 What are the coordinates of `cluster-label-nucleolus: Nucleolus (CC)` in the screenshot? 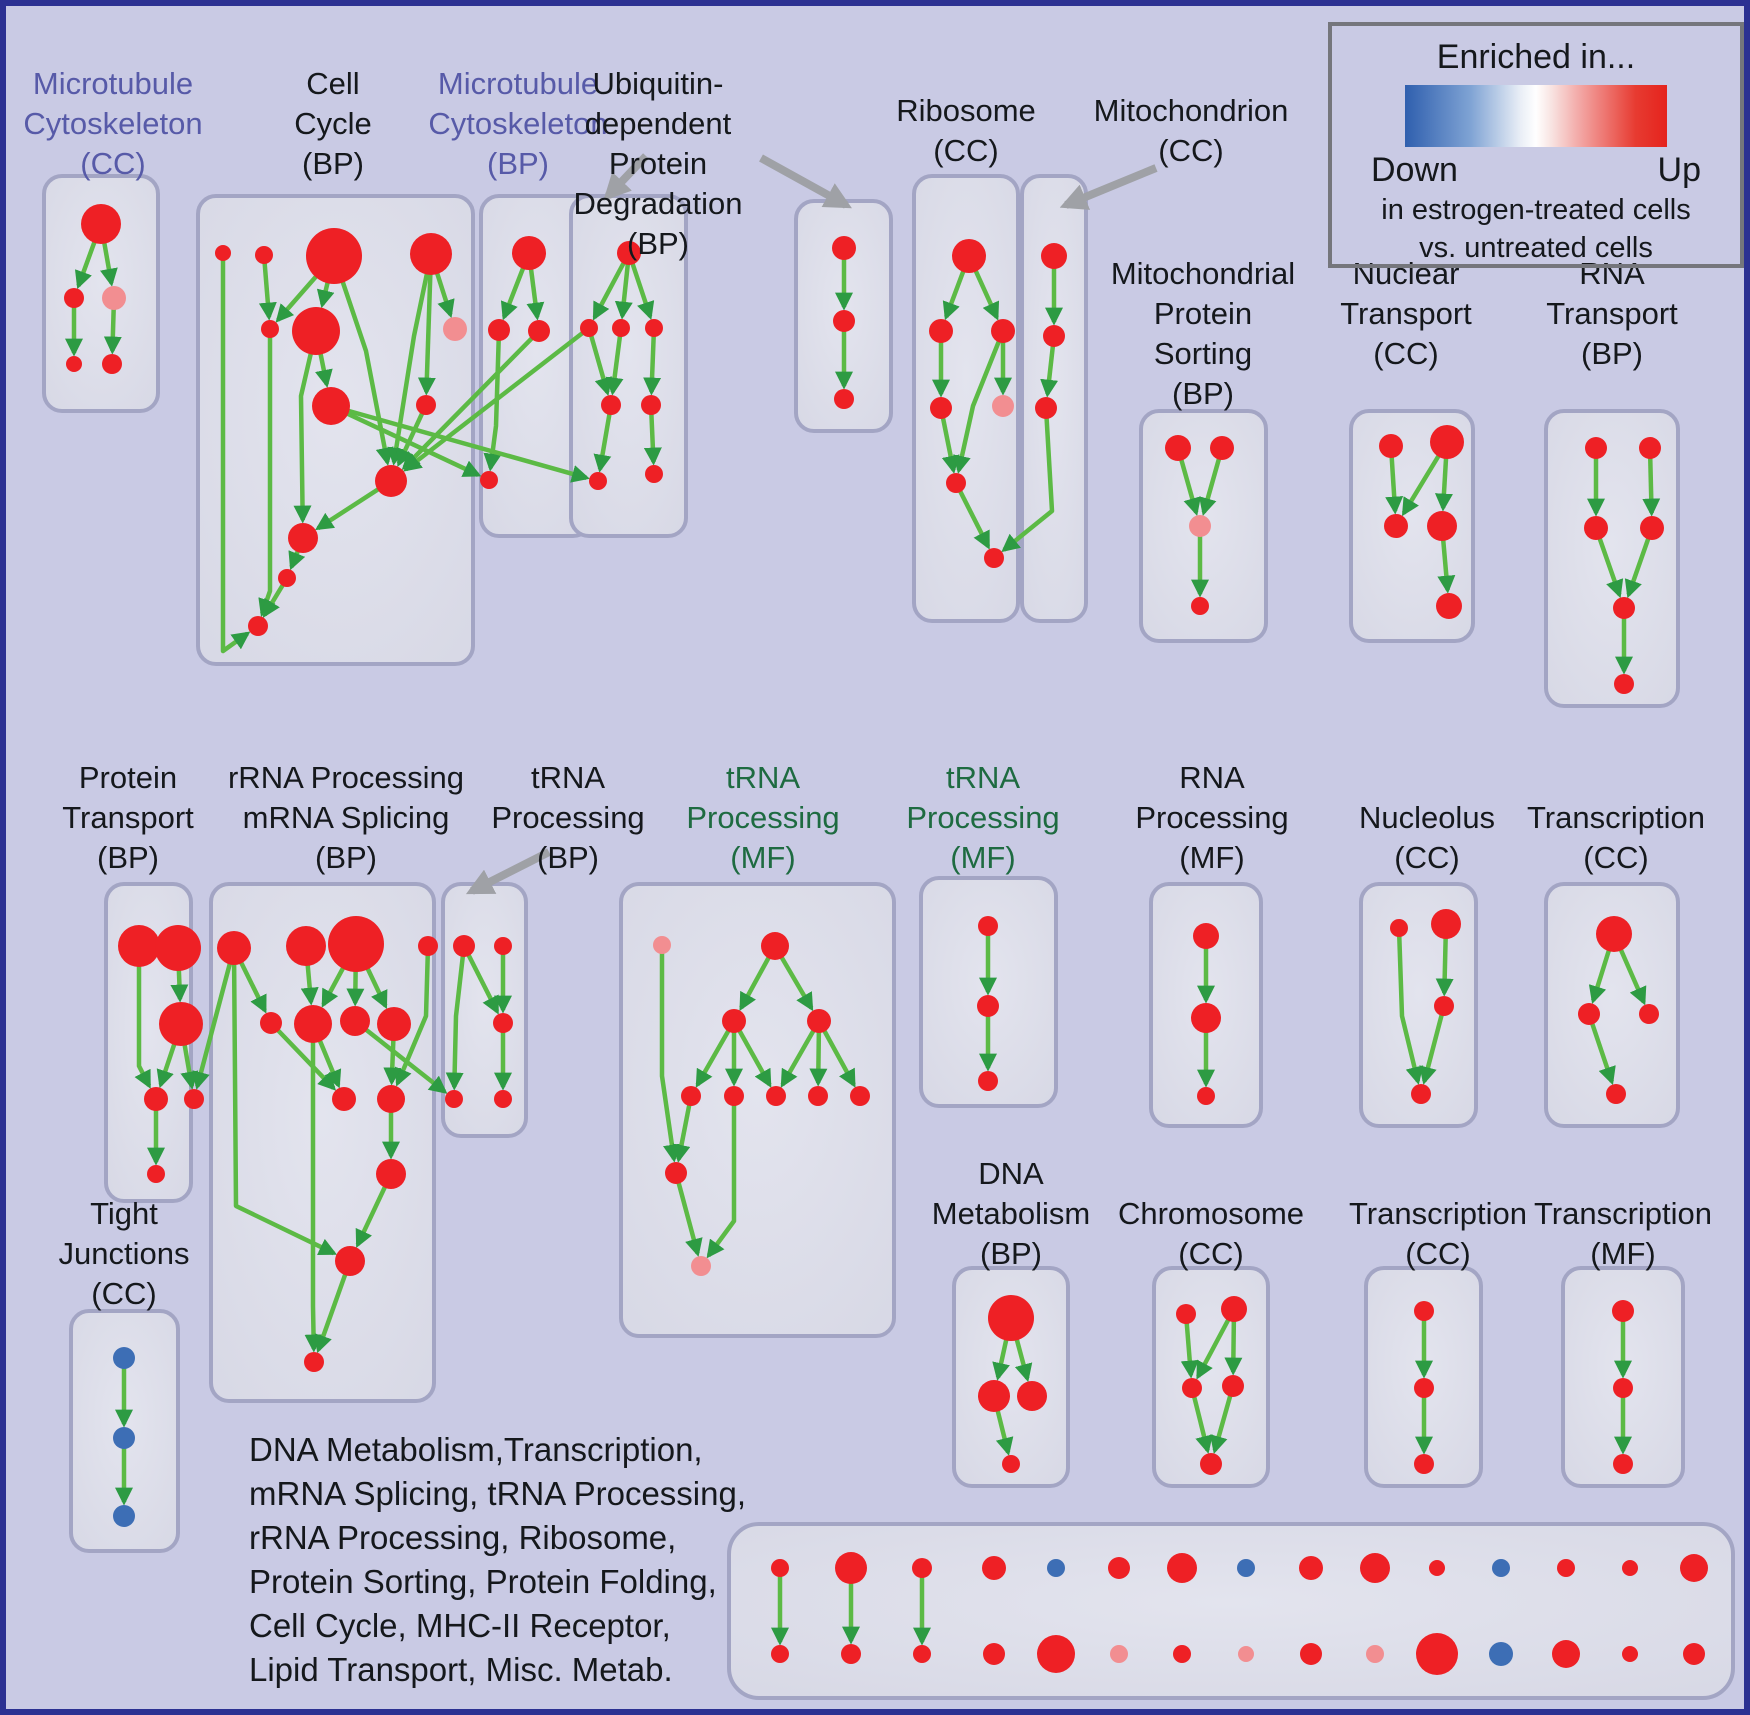 It's located at (1427, 837).